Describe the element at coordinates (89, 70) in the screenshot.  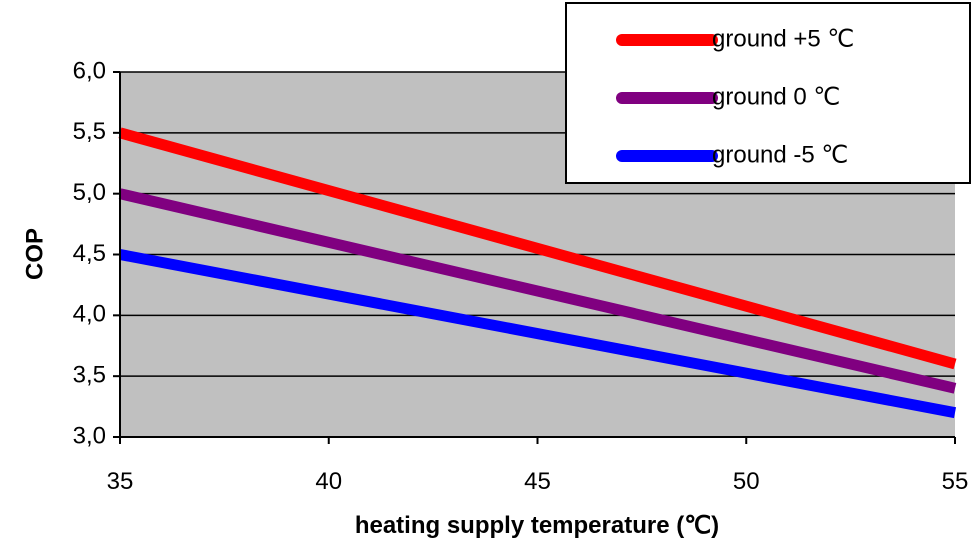
I see `y-tick-label: 6,0` at that location.